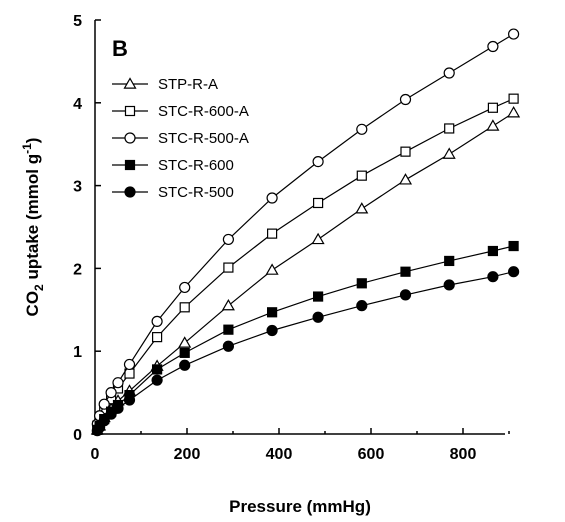  I want to click on legend-item: STC-R-500-A, so click(180, 138).